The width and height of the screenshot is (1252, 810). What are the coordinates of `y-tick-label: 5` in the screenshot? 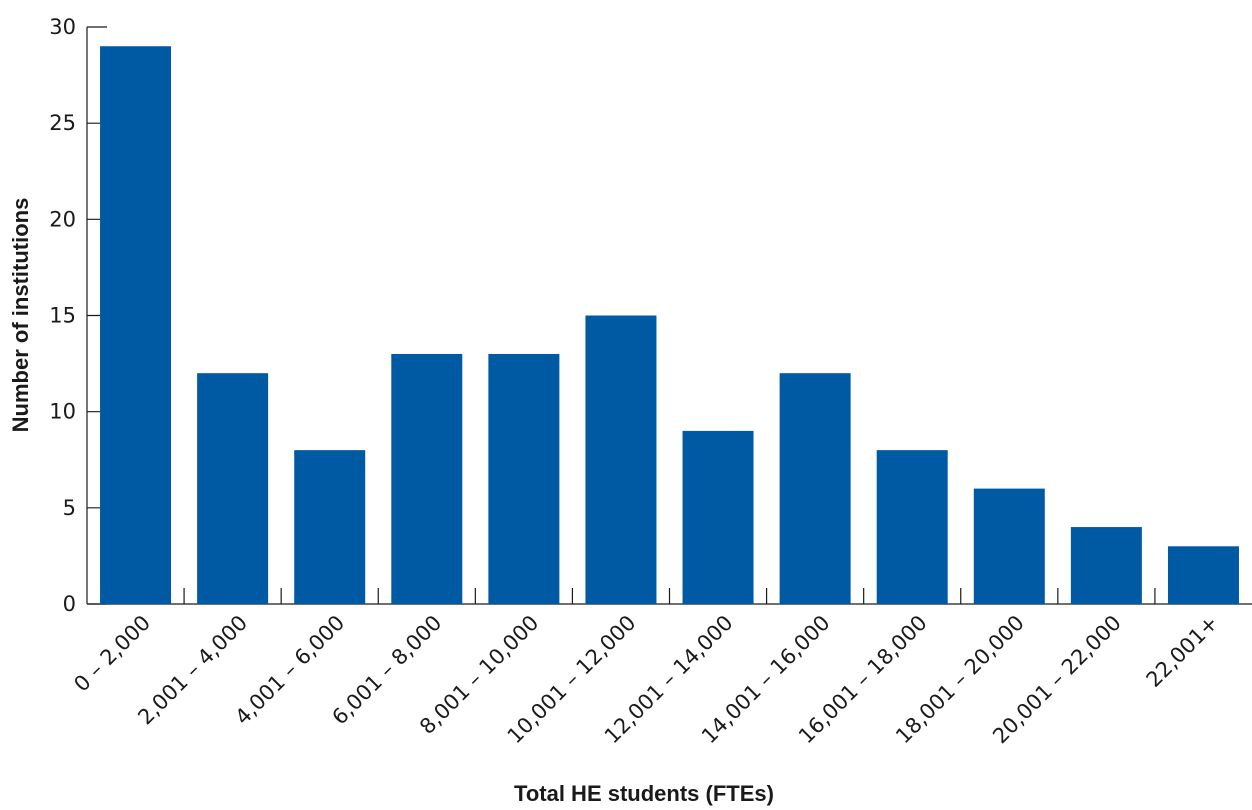 It's located at (69, 508).